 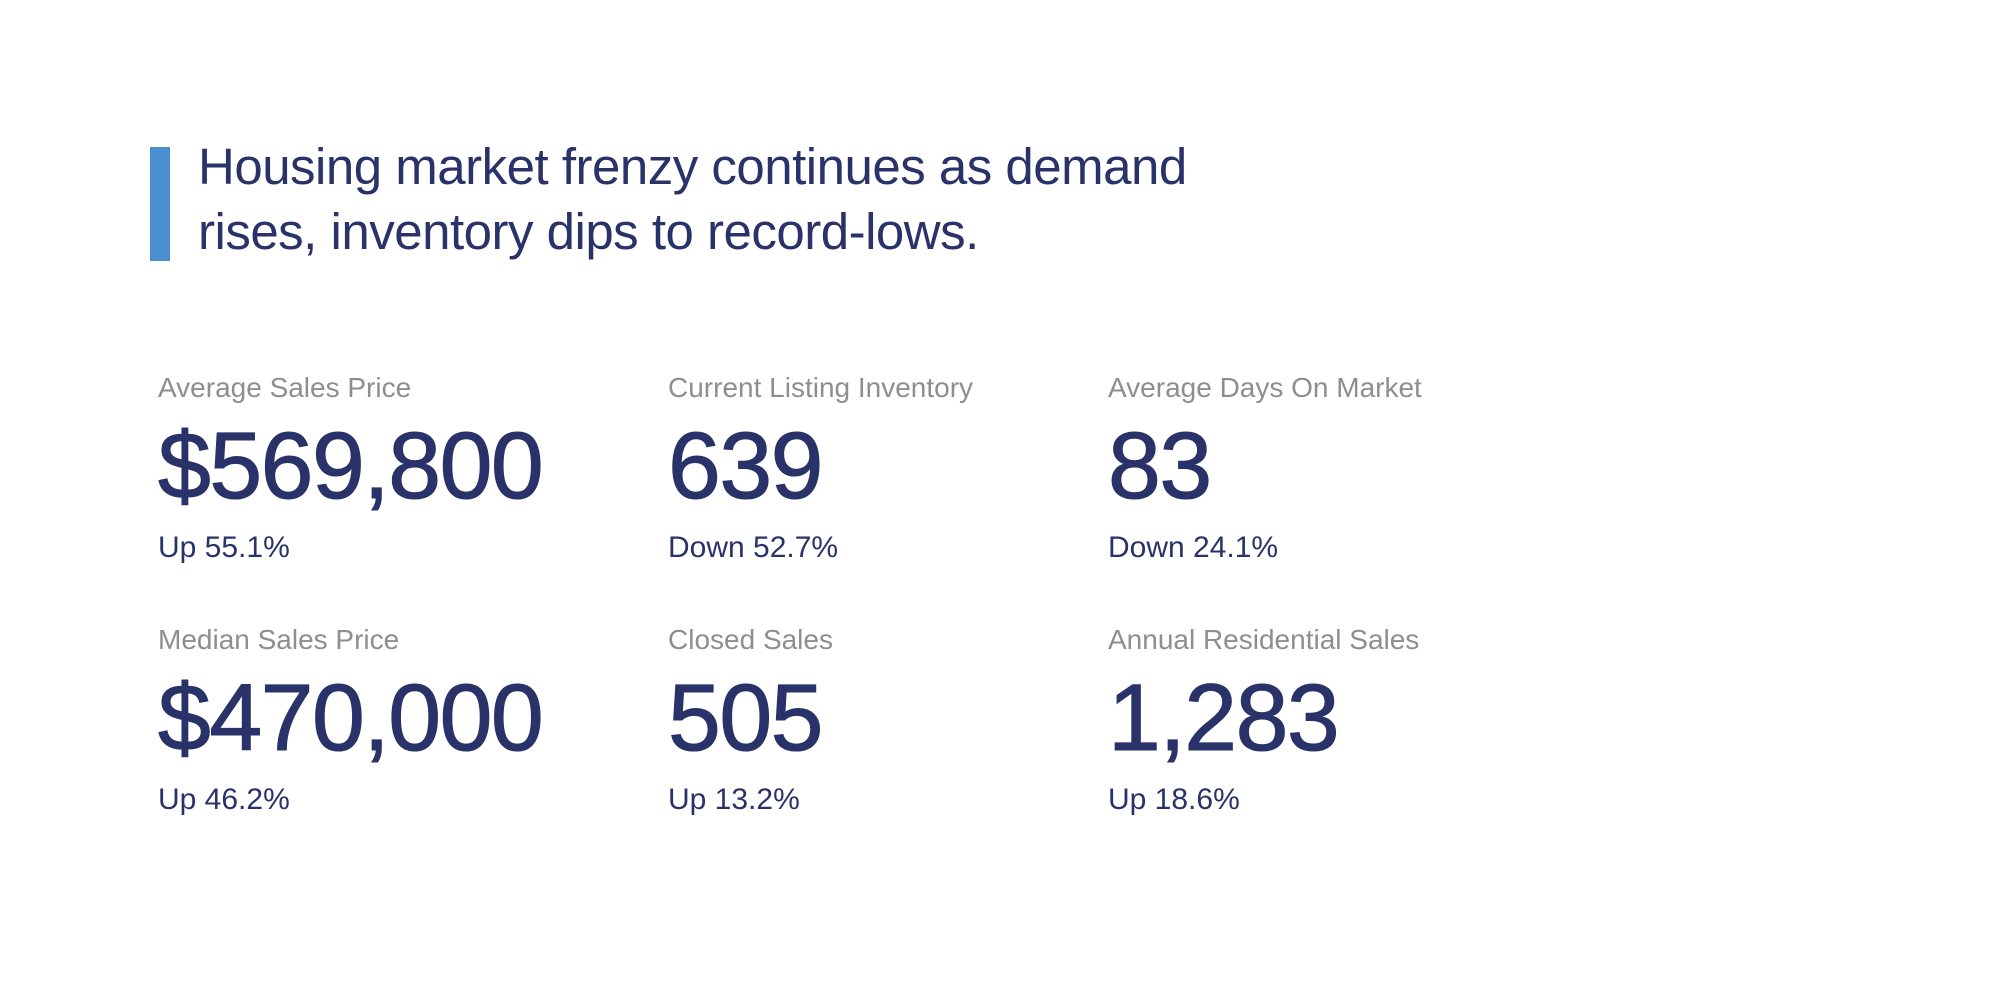 I want to click on stat-value: $470,000, so click(x=350, y=718).